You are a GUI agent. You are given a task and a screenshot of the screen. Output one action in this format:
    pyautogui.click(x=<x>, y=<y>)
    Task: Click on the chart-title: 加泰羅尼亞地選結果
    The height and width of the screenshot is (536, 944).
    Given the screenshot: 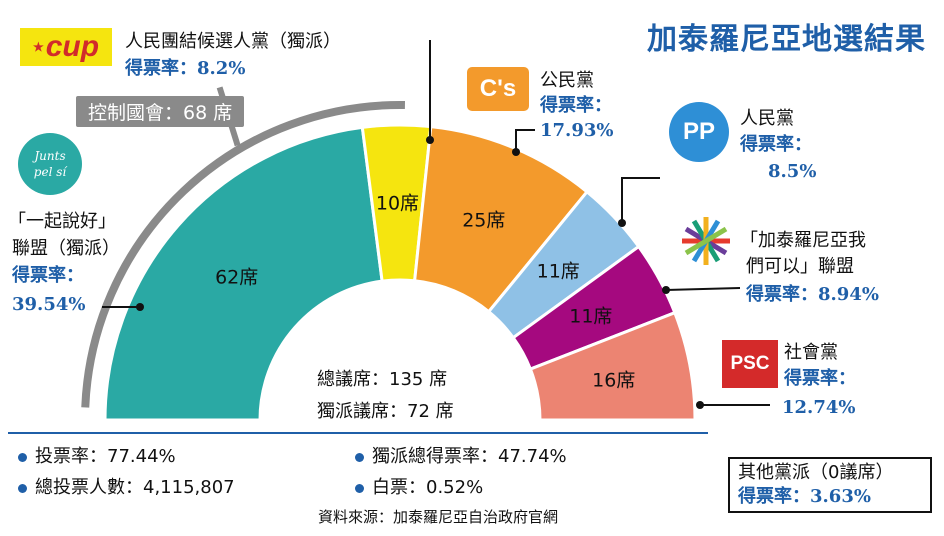 What is the action you would take?
    pyautogui.click(x=786, y=39)
    